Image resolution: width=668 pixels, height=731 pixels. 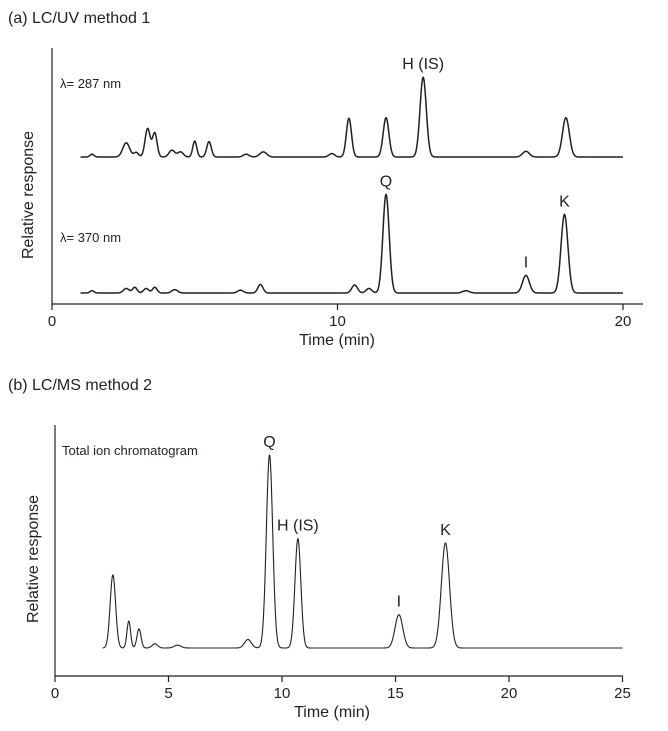 I want to click on trace-287nm, so click(x=352, y=117).